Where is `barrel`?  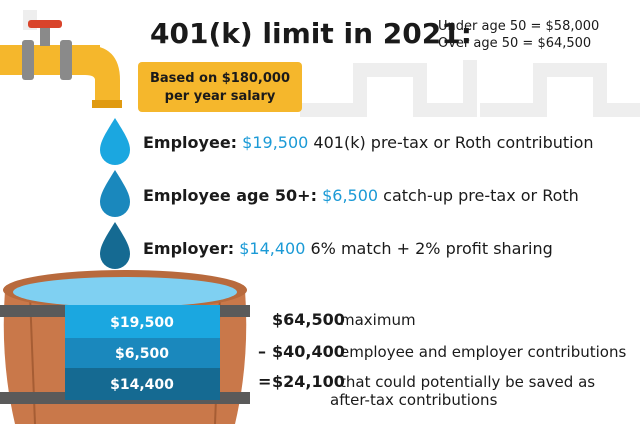 barrel is located at coordinates (125, 347).